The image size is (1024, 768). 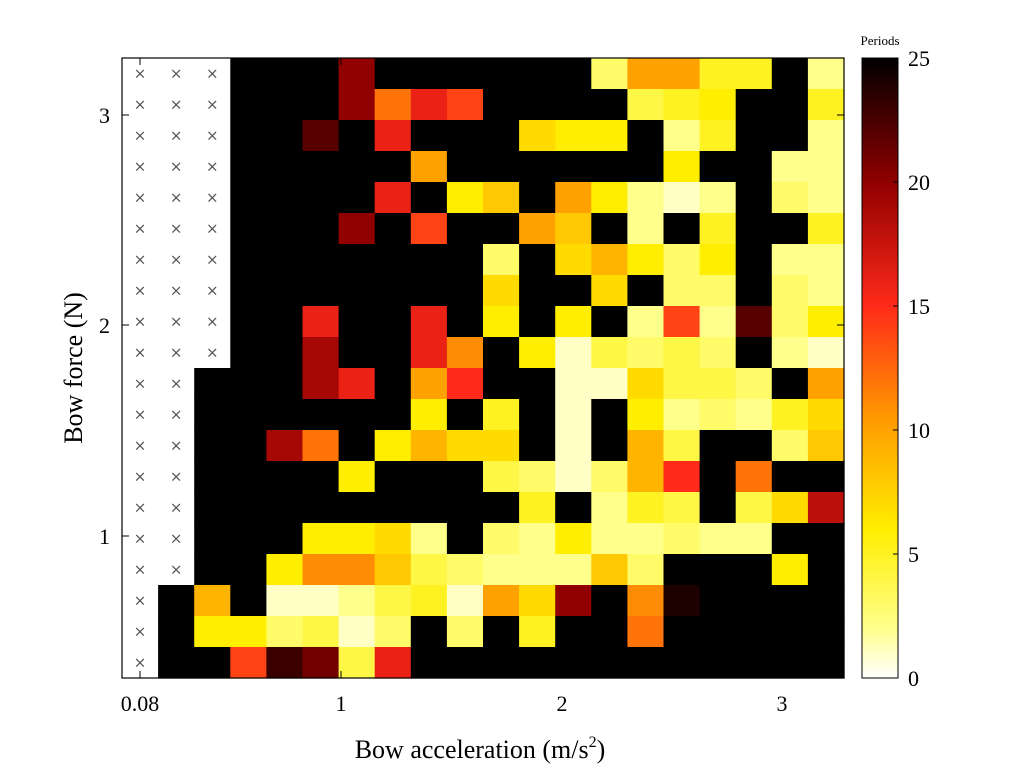 What do you see at coordinates (73, 368) in the screenshot?
I see `y-axis-title: Bow force (N)` at bounding box center [73, 368].